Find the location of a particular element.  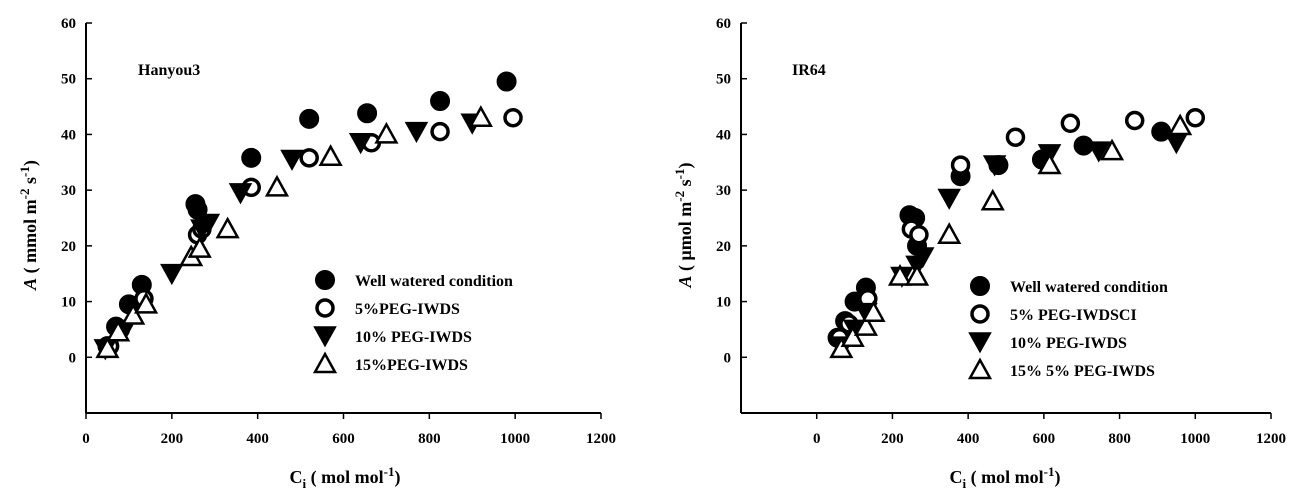

y-axis-label: A ( mmol m-2 s-1) is located at coordinates (29, 225).